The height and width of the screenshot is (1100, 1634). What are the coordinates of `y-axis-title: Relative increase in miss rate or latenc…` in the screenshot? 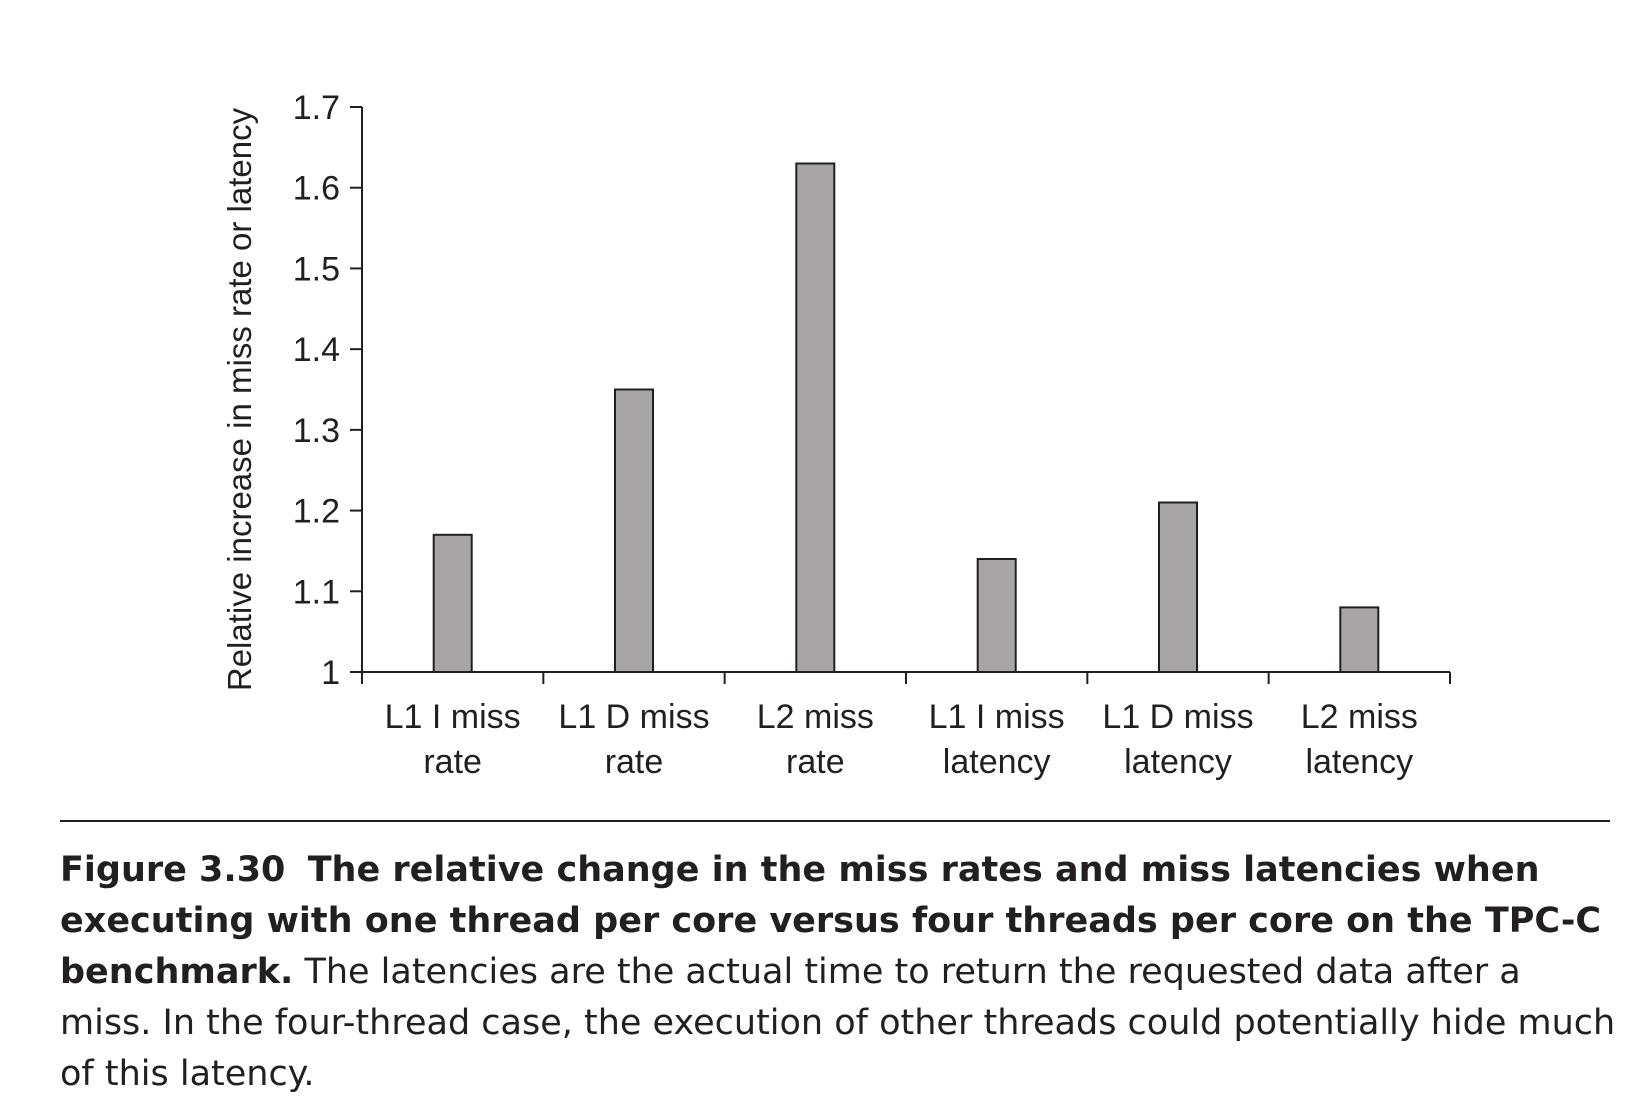 It's located at (239, 399).